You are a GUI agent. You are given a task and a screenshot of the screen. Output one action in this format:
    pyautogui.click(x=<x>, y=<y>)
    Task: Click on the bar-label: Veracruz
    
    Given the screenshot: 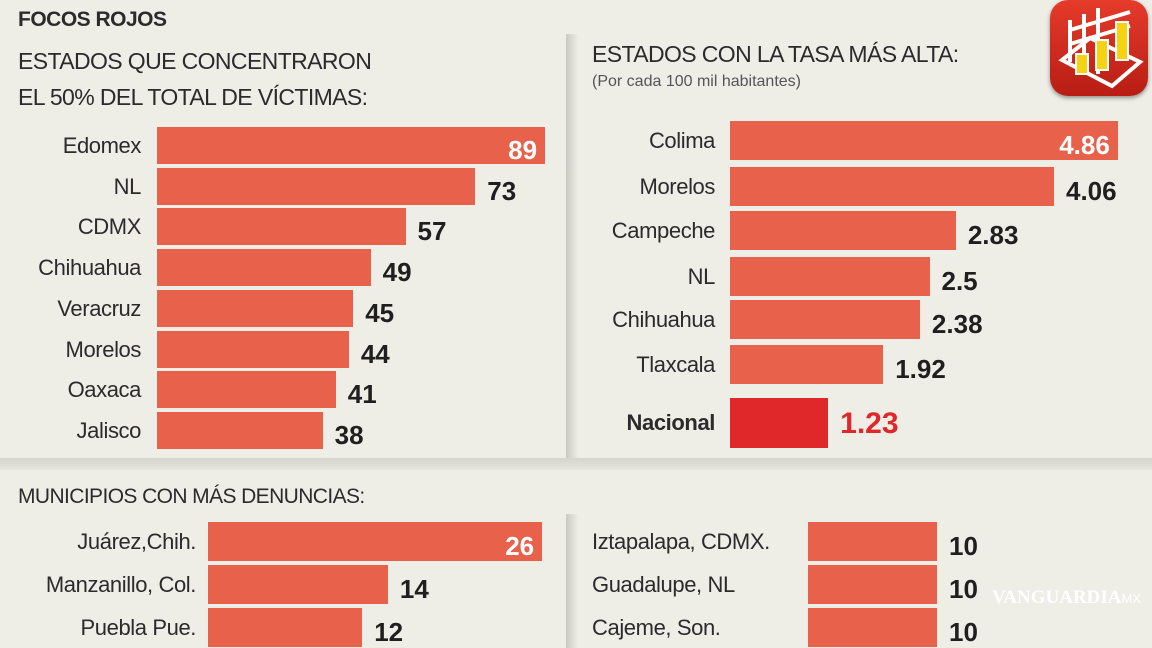 What is the action you would take?
    pyautogui.click(x=99, y=308)
    